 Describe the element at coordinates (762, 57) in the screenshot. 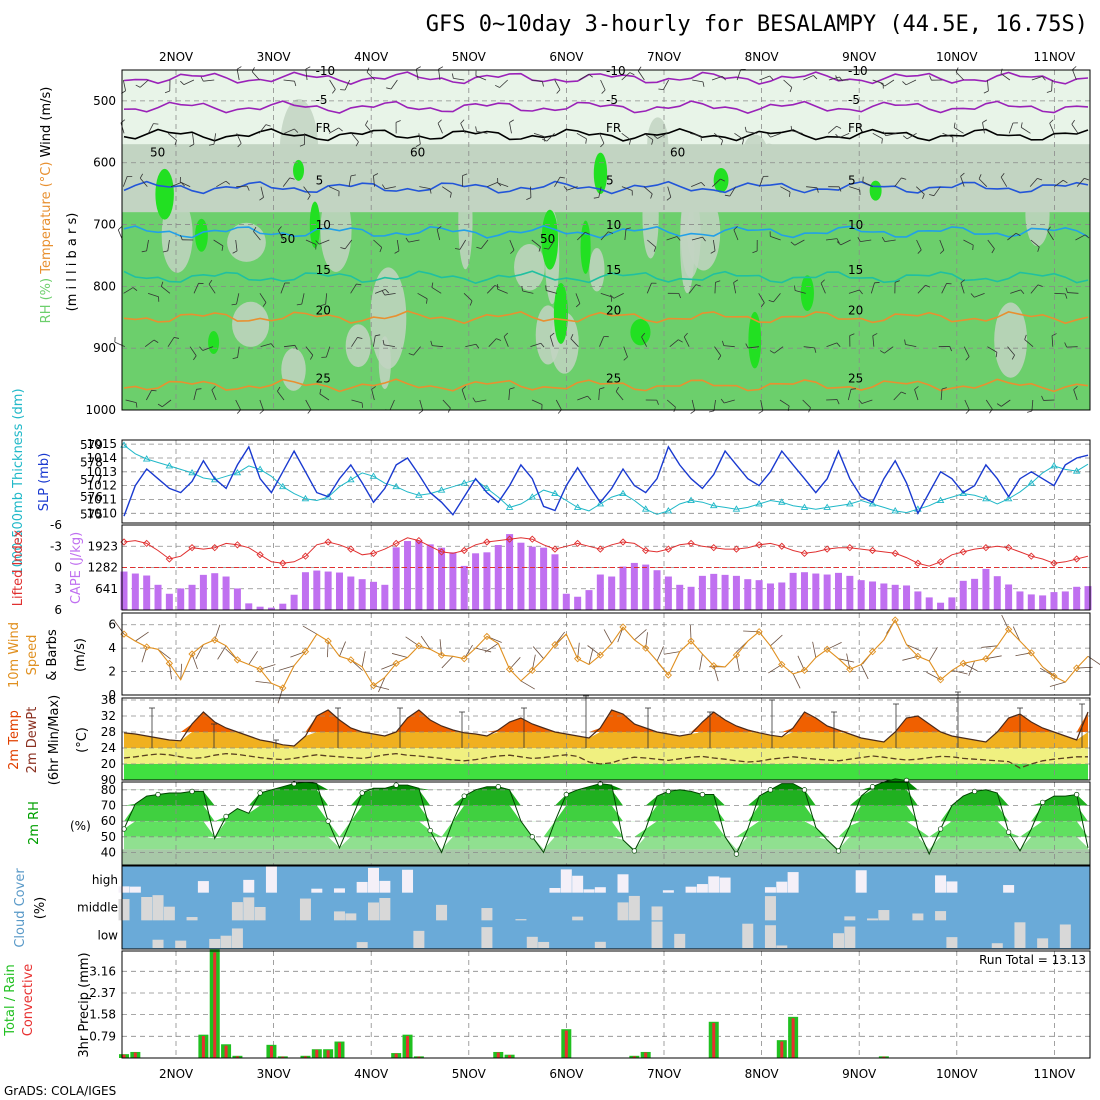

I see `x-day-label: 8NOV` at that location.